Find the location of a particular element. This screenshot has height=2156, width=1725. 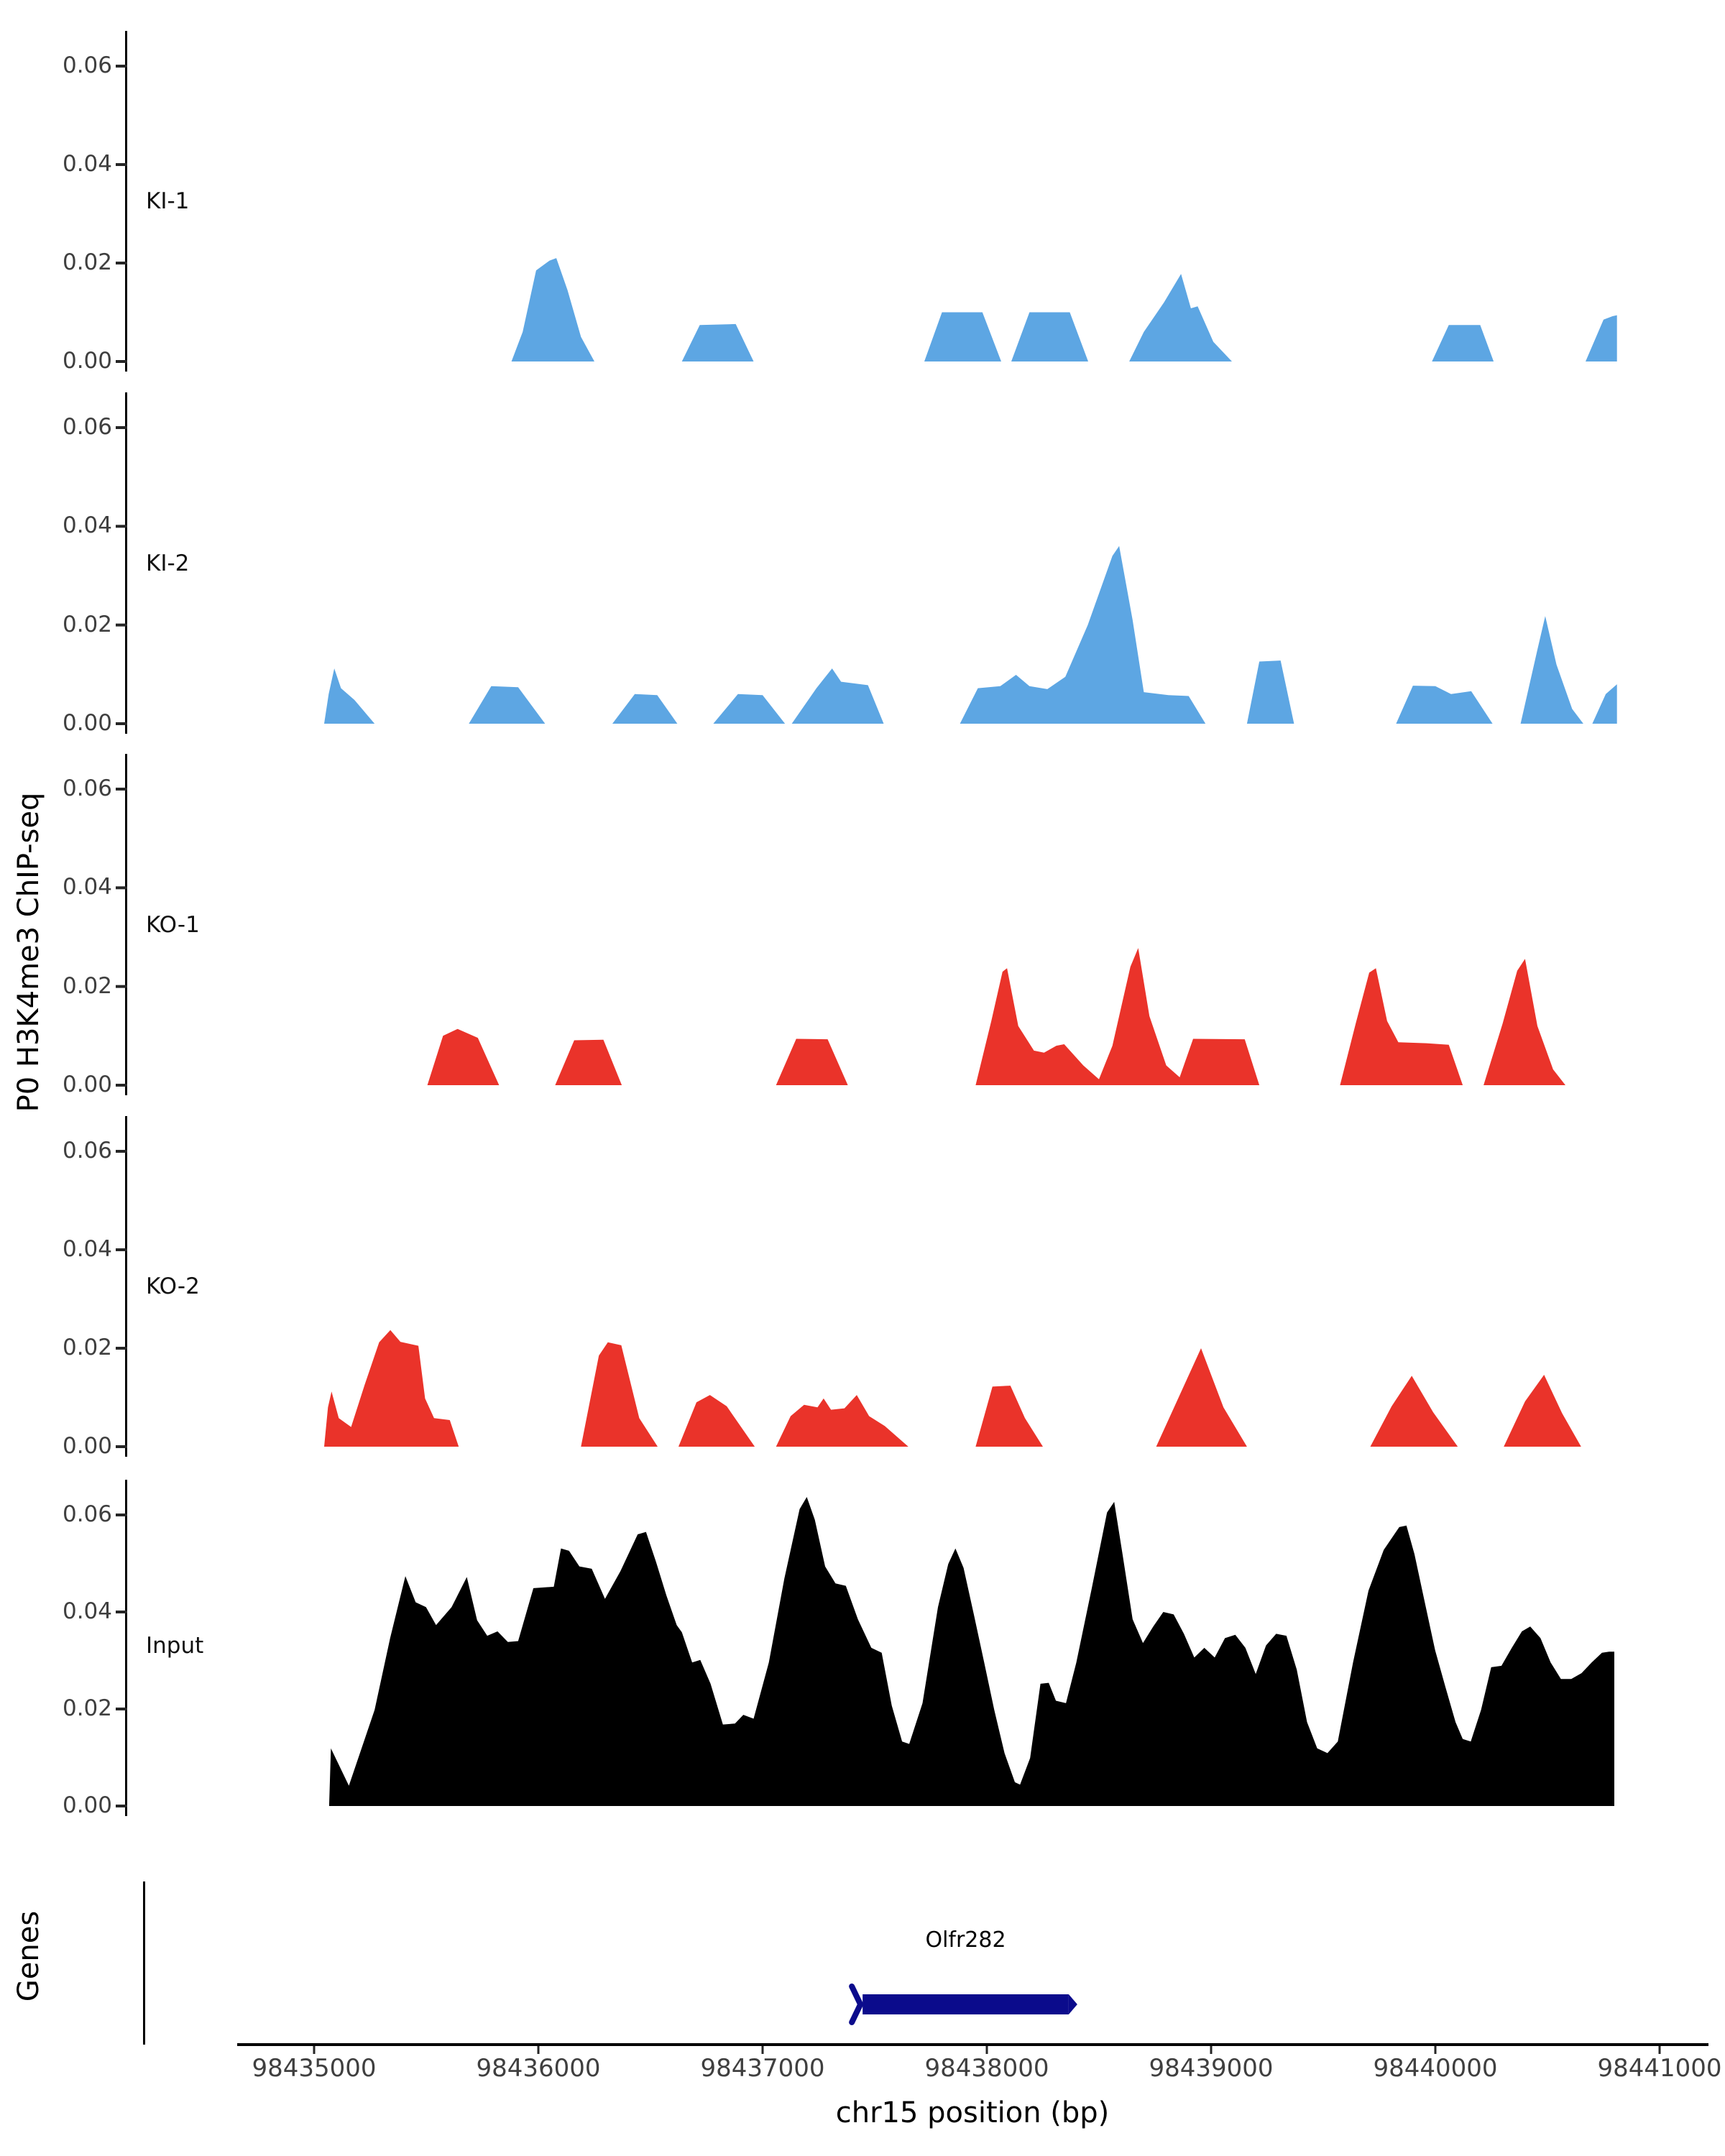

track-label: KI-1 is located at coordinates (168, 201).